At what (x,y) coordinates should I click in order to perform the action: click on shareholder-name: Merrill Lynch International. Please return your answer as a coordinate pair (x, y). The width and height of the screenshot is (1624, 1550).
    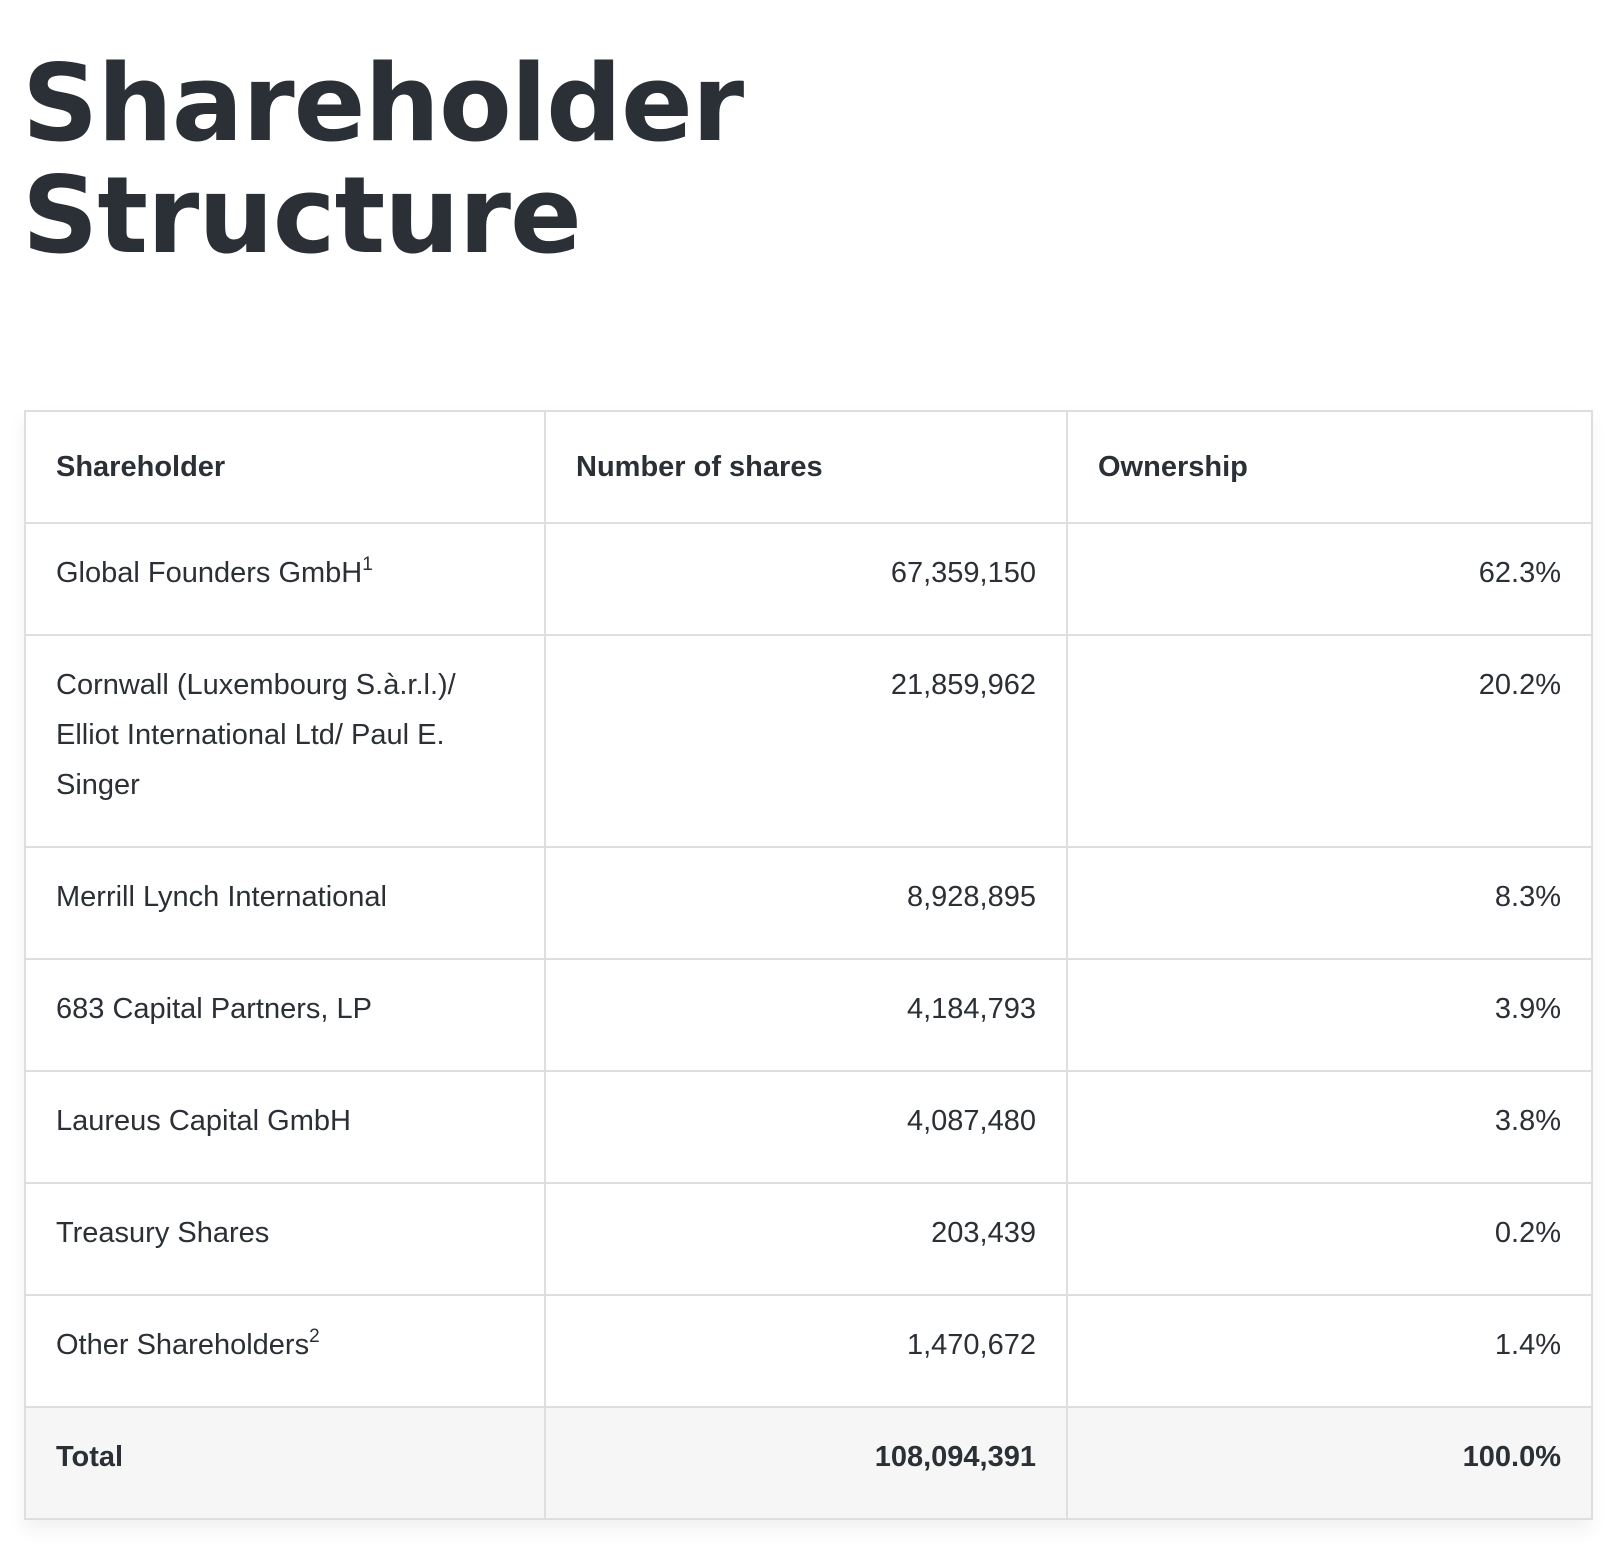
    Looking at the image, I should click on (221, 897).